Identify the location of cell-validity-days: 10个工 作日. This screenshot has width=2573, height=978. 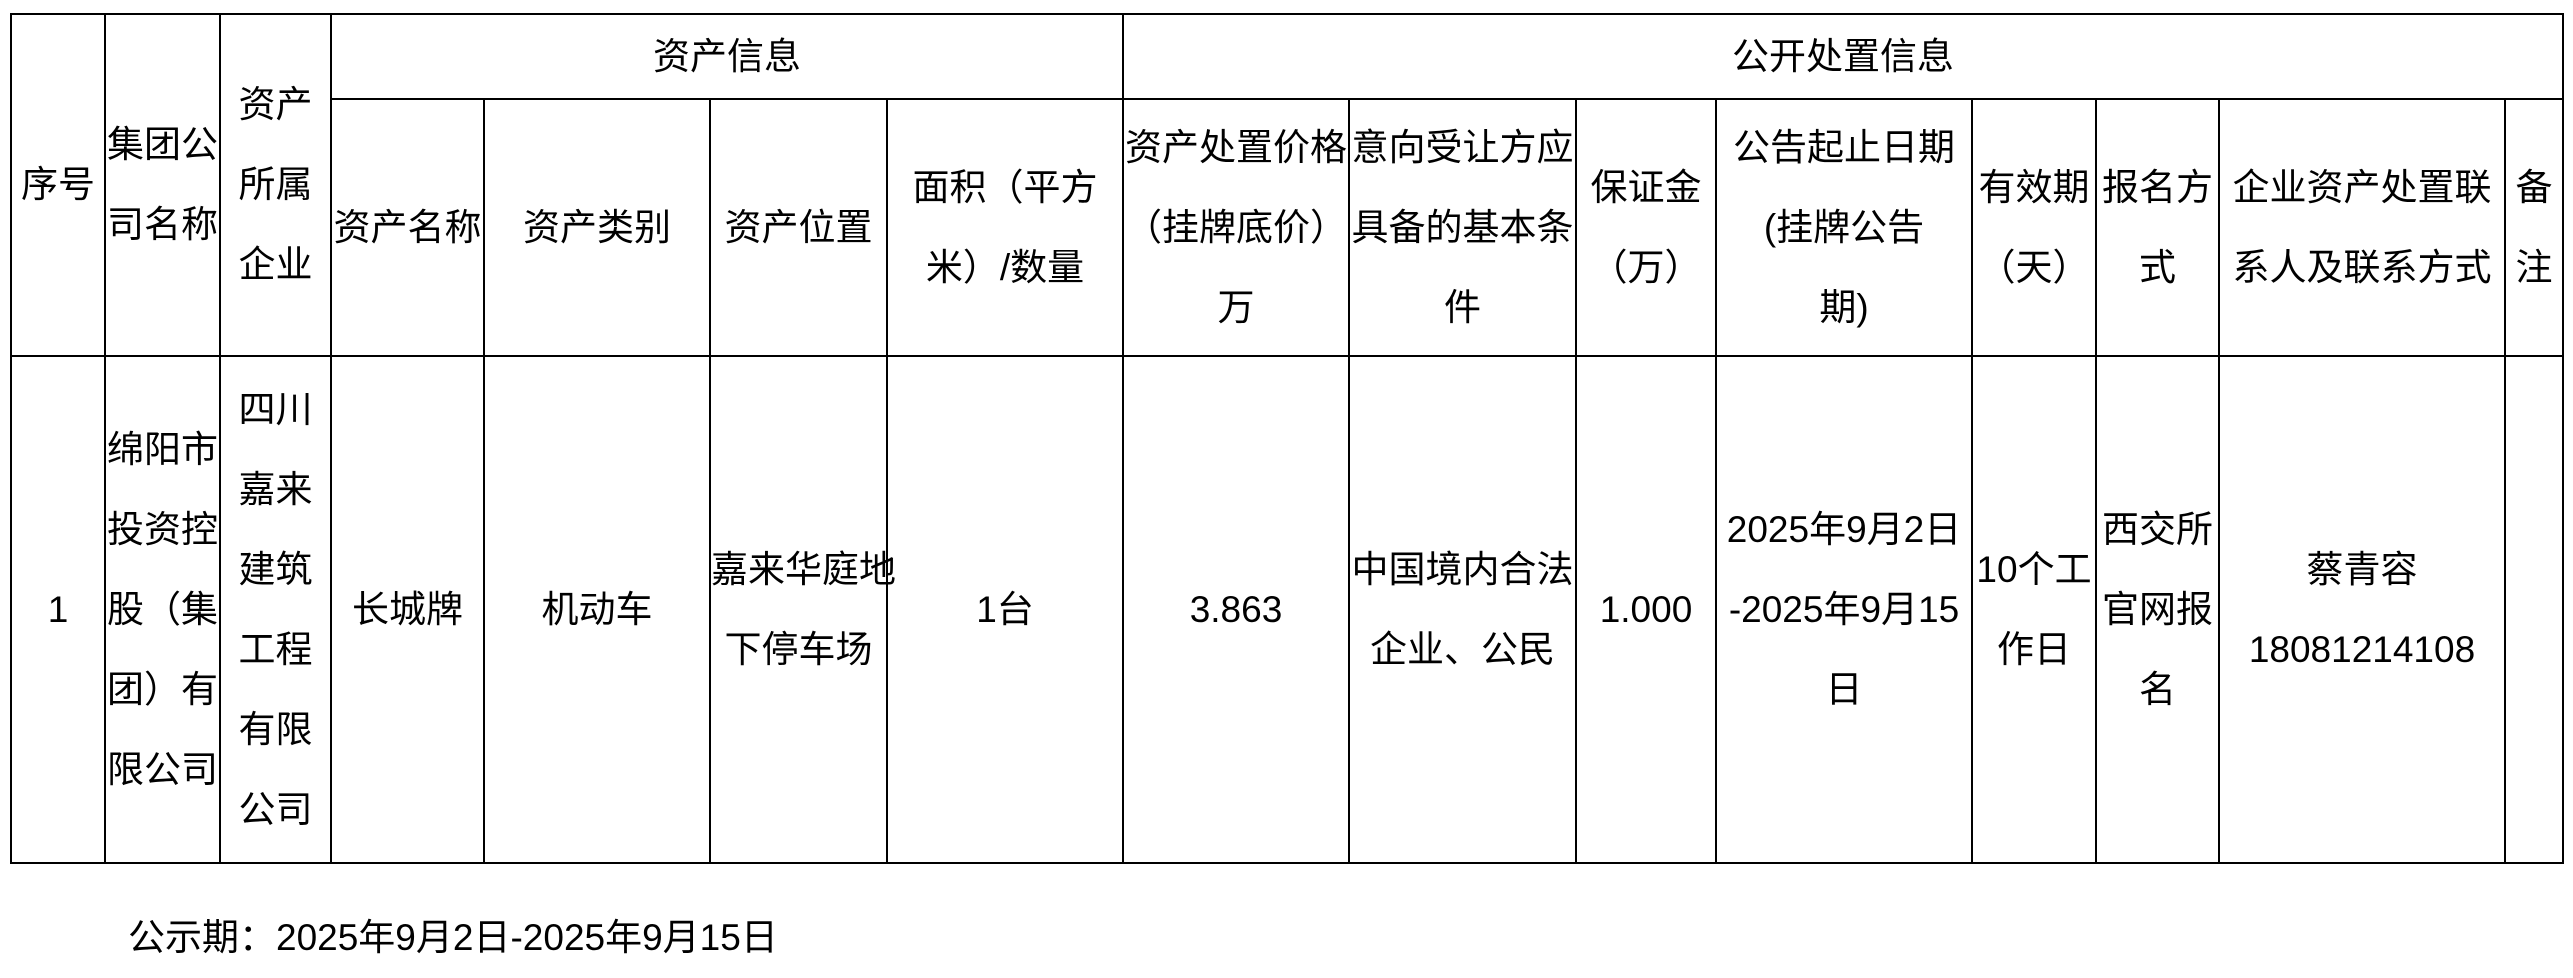
(2034, 609).